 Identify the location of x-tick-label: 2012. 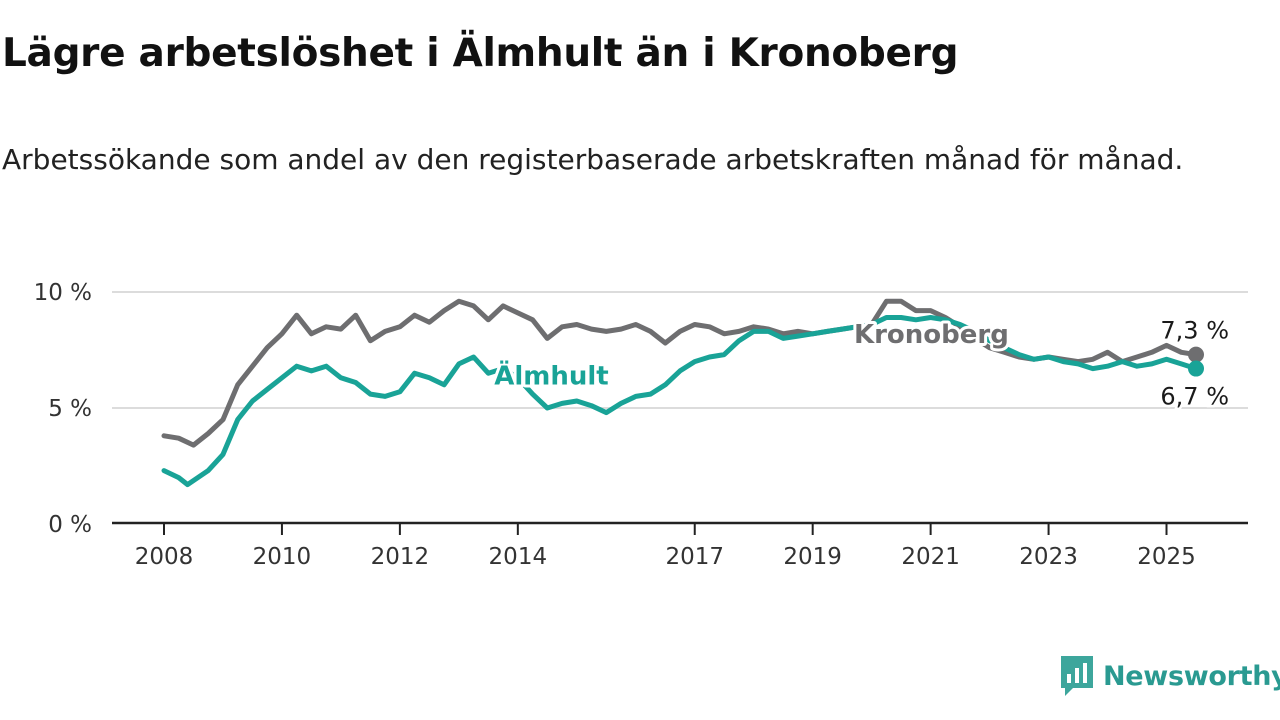
(400, 557).